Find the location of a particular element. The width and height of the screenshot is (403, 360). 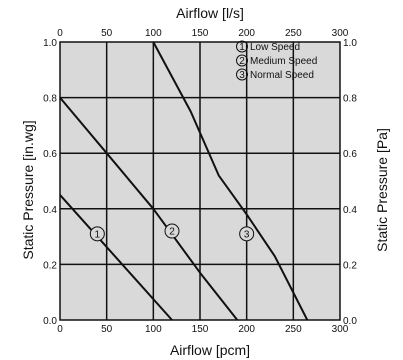

x-axis-title: Airflow [pcm] is located at coordinates (210, 350).